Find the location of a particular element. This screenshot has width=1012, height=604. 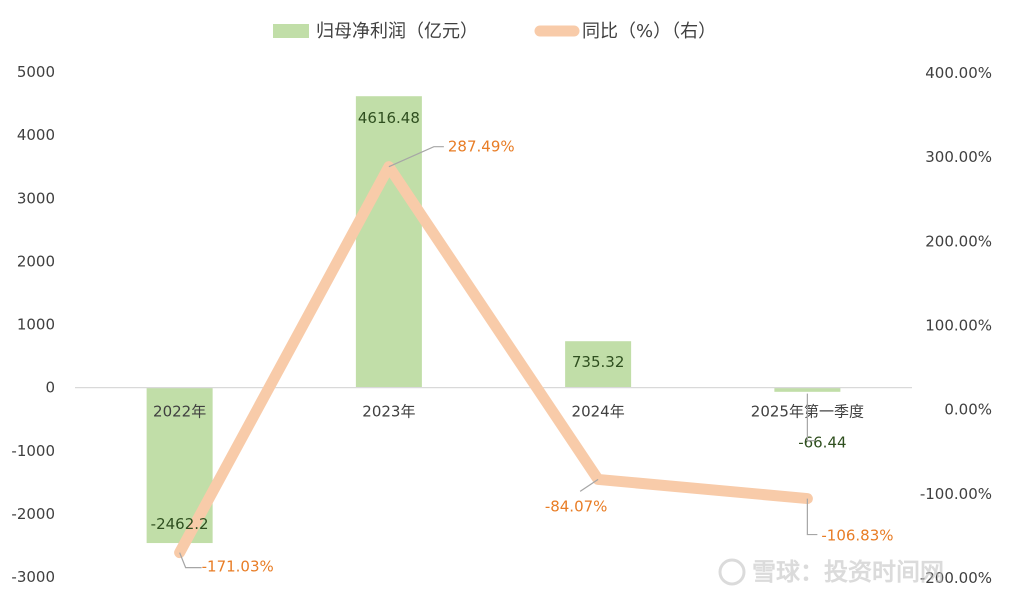

y-right-tick-label: -100.00% is located at coordinates (956, 494).